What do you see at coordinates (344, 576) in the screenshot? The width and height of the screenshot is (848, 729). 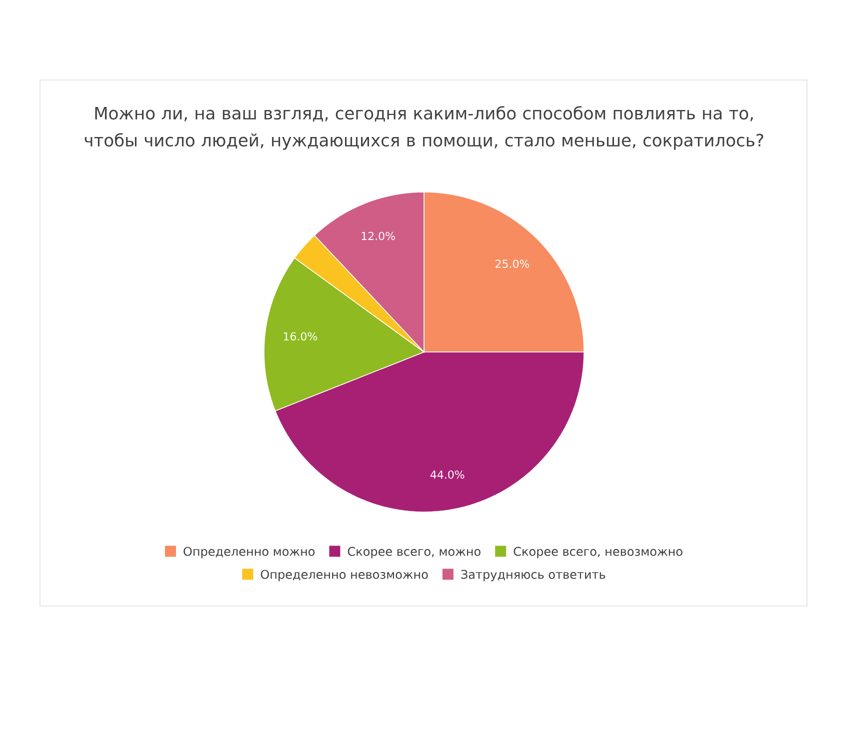 I see `legend-label: Определенно невозможно` at bounding box center [344, 576].